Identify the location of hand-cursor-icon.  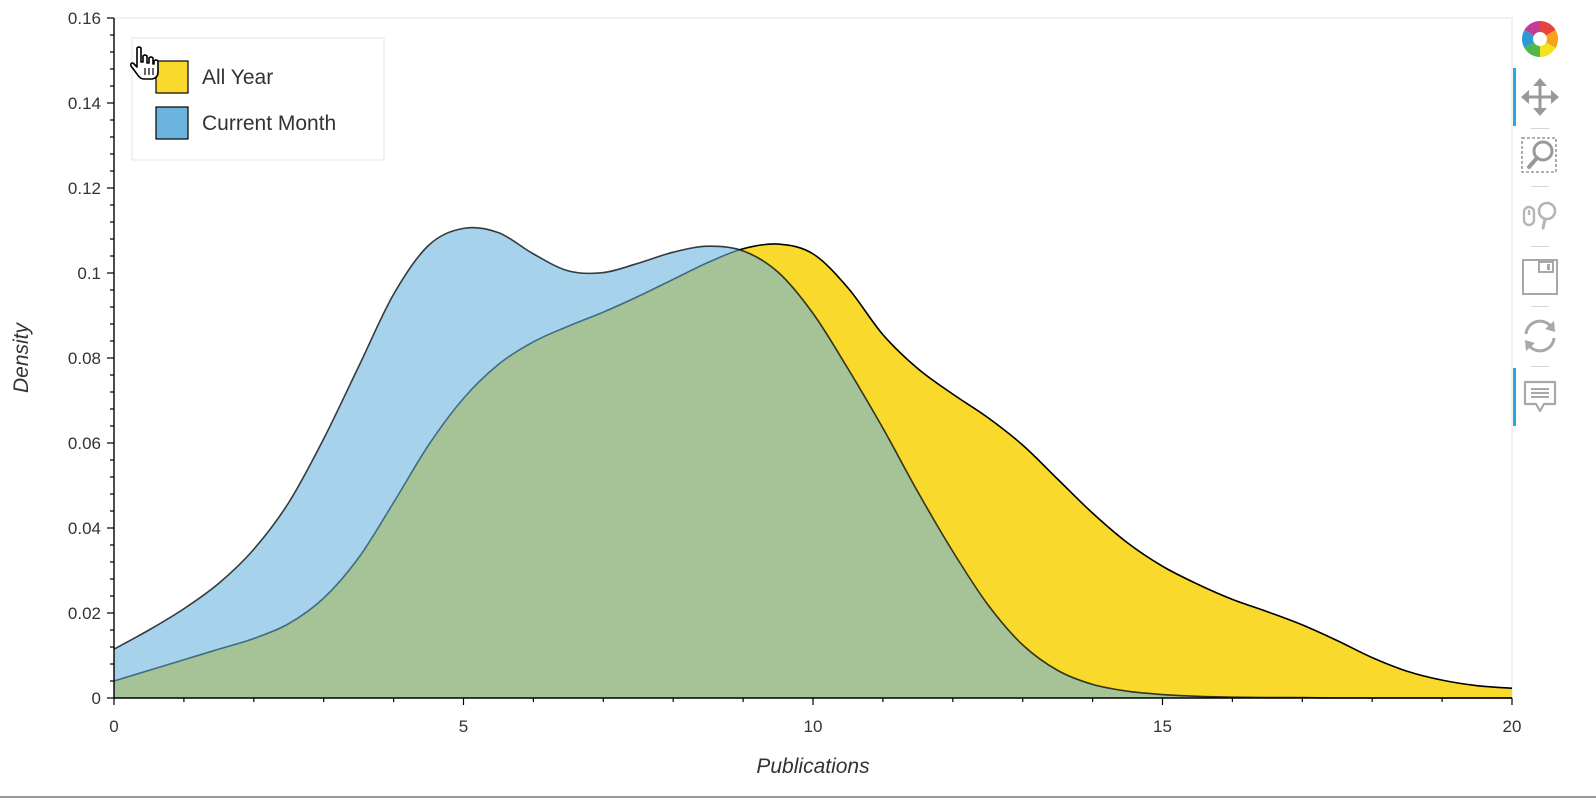
(144, 63).